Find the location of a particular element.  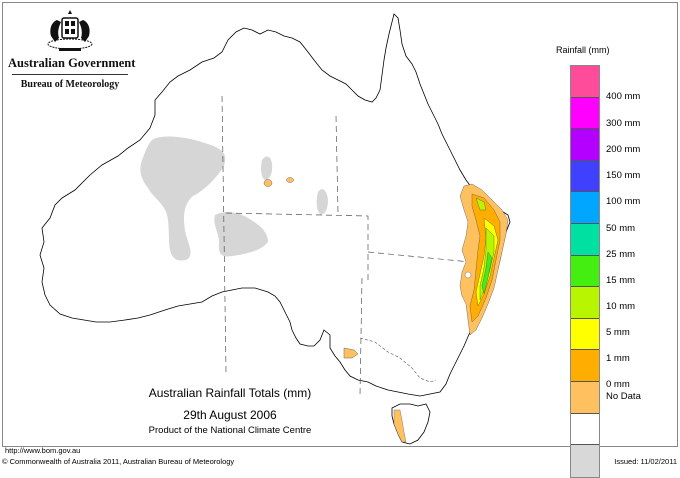

legend-label: 150 mm is located at coordinates (623, 175).